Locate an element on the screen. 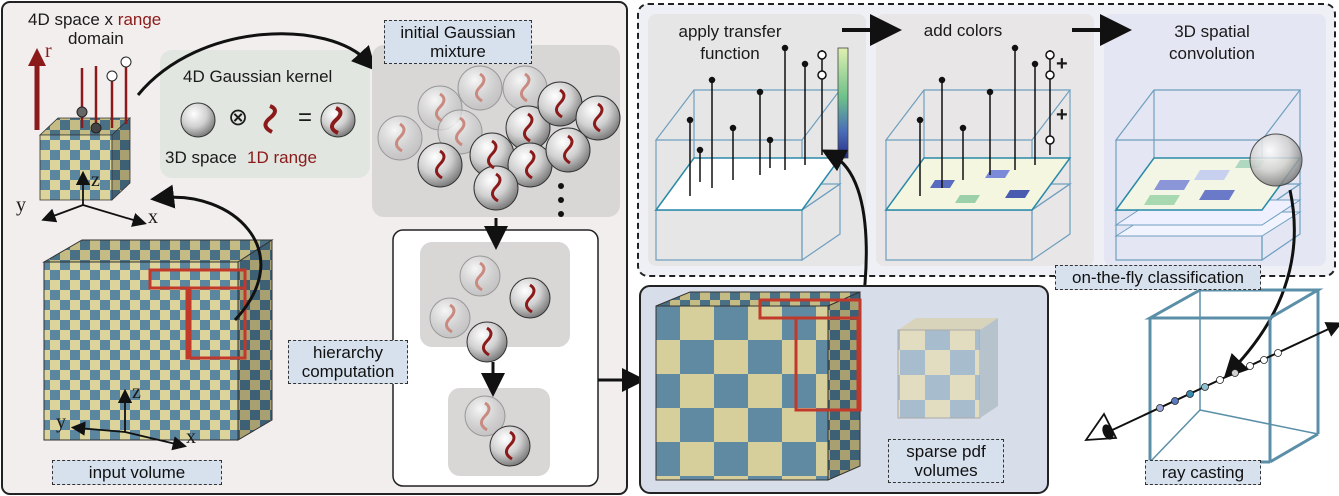  arrow-to-ray-casting is located at coordinates (1259, 284).